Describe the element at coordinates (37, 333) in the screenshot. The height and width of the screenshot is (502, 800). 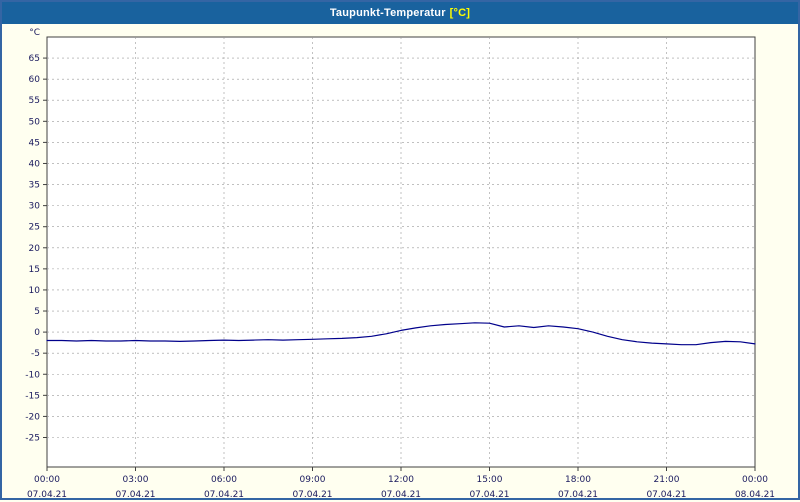
I see `y-tick-label: 0` at that location.